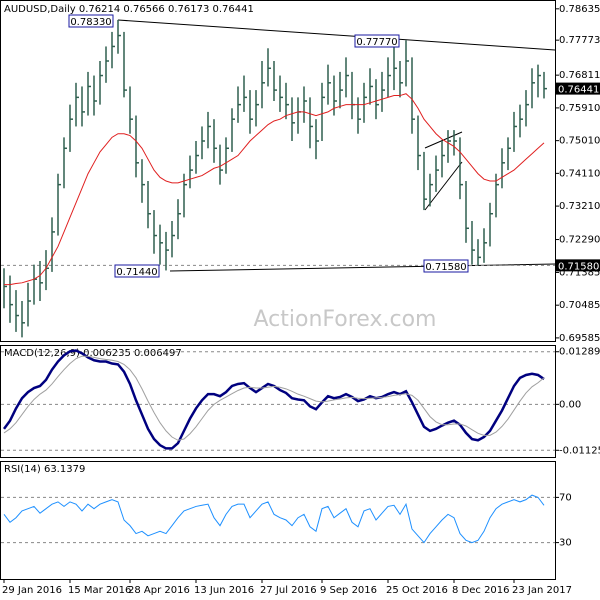  What do you see at coordinates (579, 450) in the screenshot?
I see `y-tick-label: -0.011253` at bounding box center [579, 450].